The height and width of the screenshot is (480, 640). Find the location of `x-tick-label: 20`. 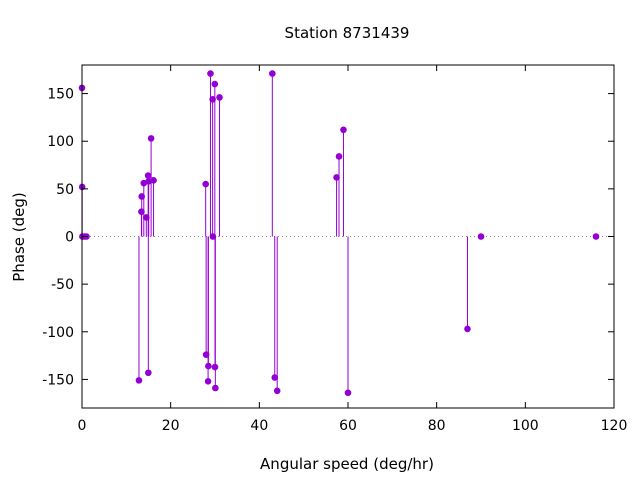

x-tick-label: 20 is located at coordinates (171, 426).